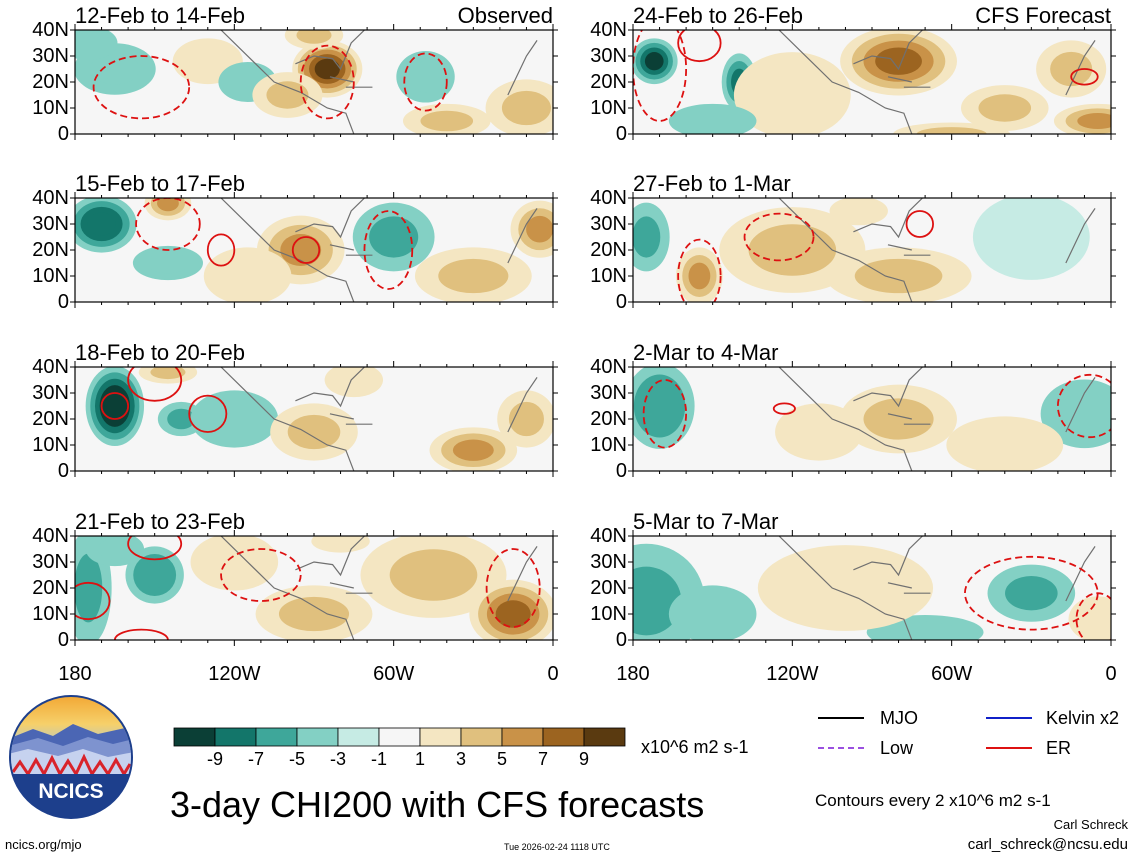 This screenshot has height=859, width=1135. I want to click on logo-text: NCICS, so click(70, 791).